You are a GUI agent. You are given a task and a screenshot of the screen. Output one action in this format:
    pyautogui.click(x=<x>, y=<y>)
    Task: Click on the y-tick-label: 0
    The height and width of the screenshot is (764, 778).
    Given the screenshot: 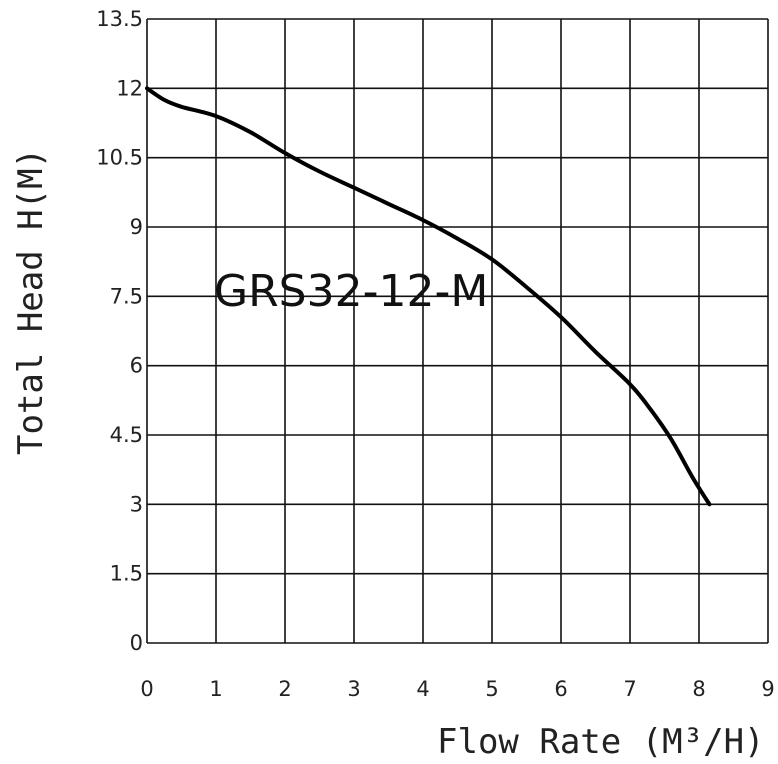 What is the action you would take?
    pyautogui.click(x=136, y=643)
    